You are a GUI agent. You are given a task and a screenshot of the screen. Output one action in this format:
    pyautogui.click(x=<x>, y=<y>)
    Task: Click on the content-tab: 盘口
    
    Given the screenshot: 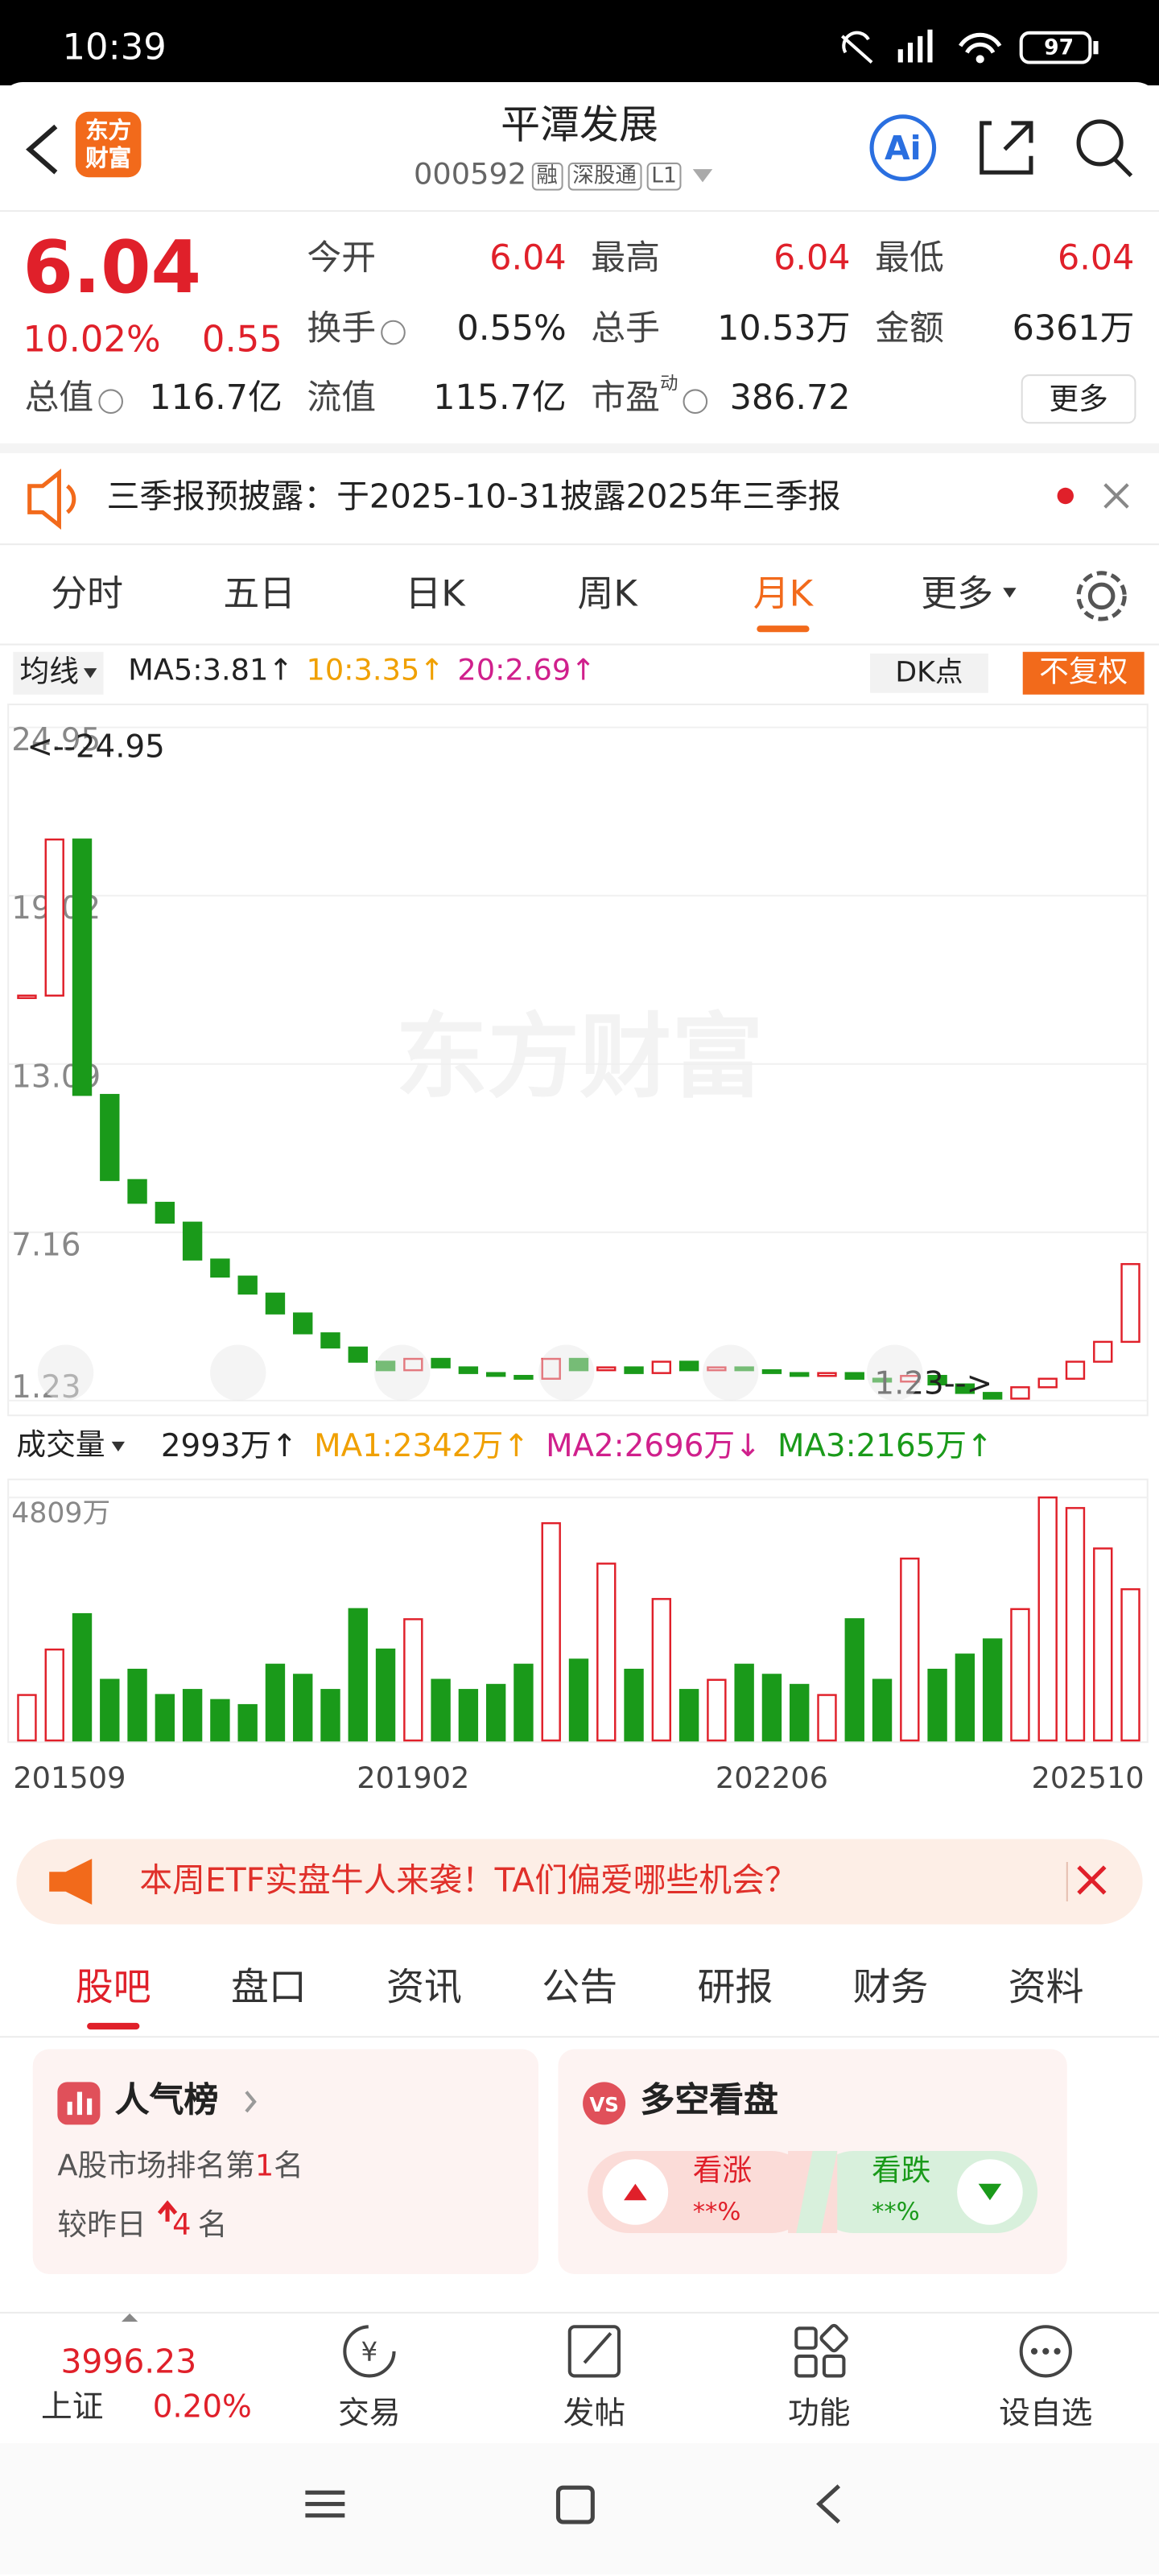 What is the action you would take?
    pyautogui.click(x=268, y=1988)
    